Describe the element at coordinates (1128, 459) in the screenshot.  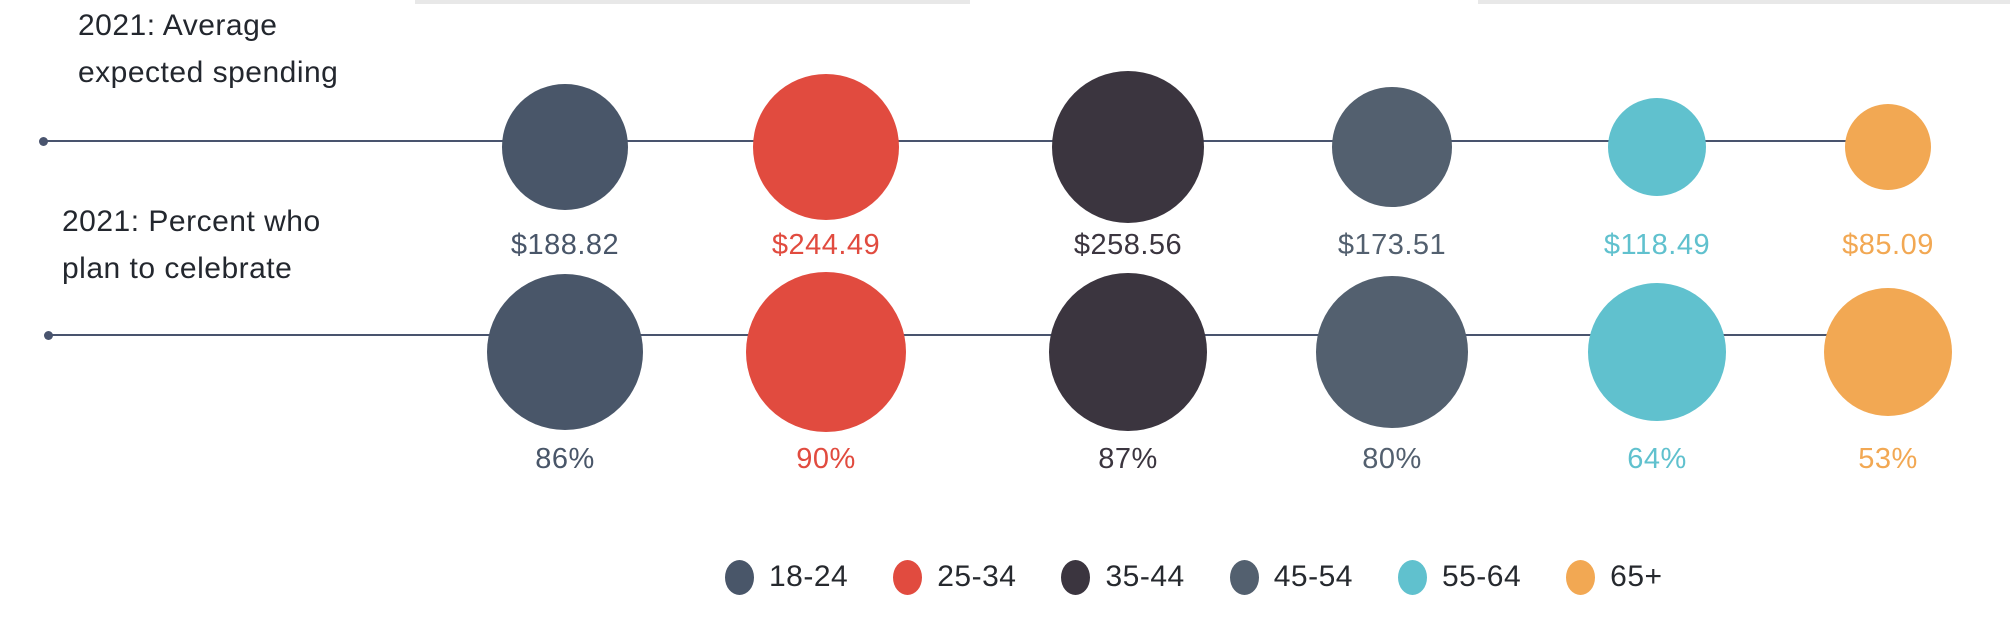
I see `value-label-row2-35-44: 87%` at that location.